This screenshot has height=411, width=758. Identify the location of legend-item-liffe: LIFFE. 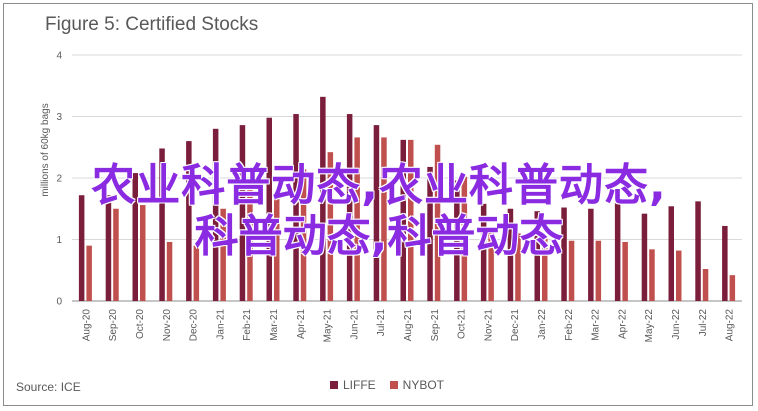
(353, 385).